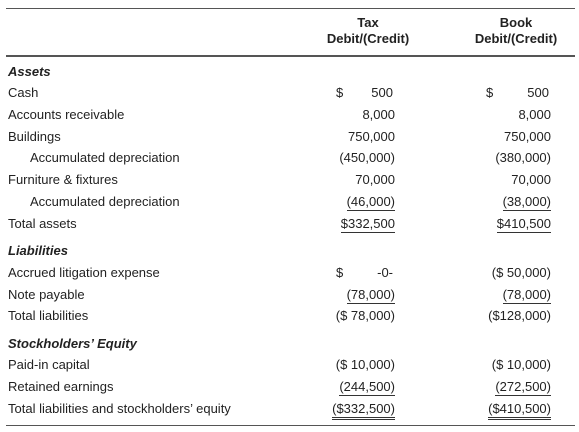 This screenshot has width=579, height=432. Describe the element at coordinates (368, 22) in the screenshot. I see `tax-header-1: Tax` at that location.